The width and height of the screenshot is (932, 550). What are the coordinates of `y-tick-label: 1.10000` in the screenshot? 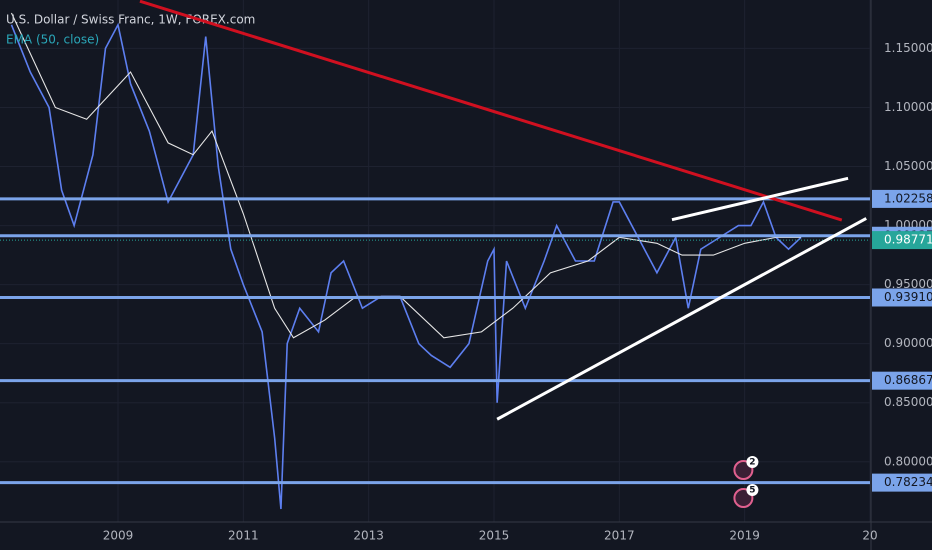 It's located at (908, 107).